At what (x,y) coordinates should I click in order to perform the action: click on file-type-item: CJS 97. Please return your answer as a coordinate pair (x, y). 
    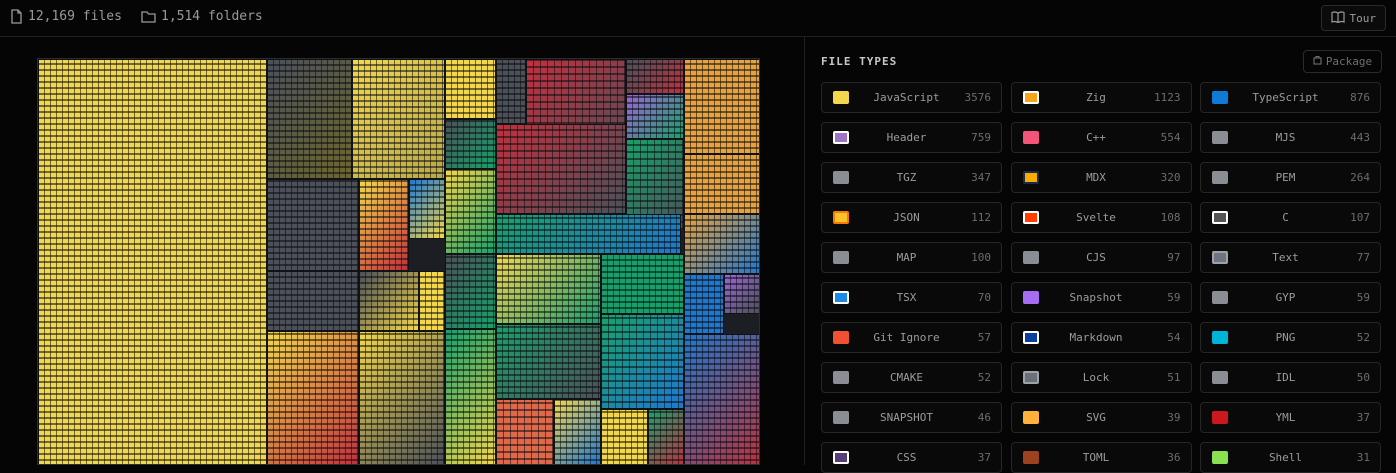
    Looking at the image, I should click on (1101, 257).